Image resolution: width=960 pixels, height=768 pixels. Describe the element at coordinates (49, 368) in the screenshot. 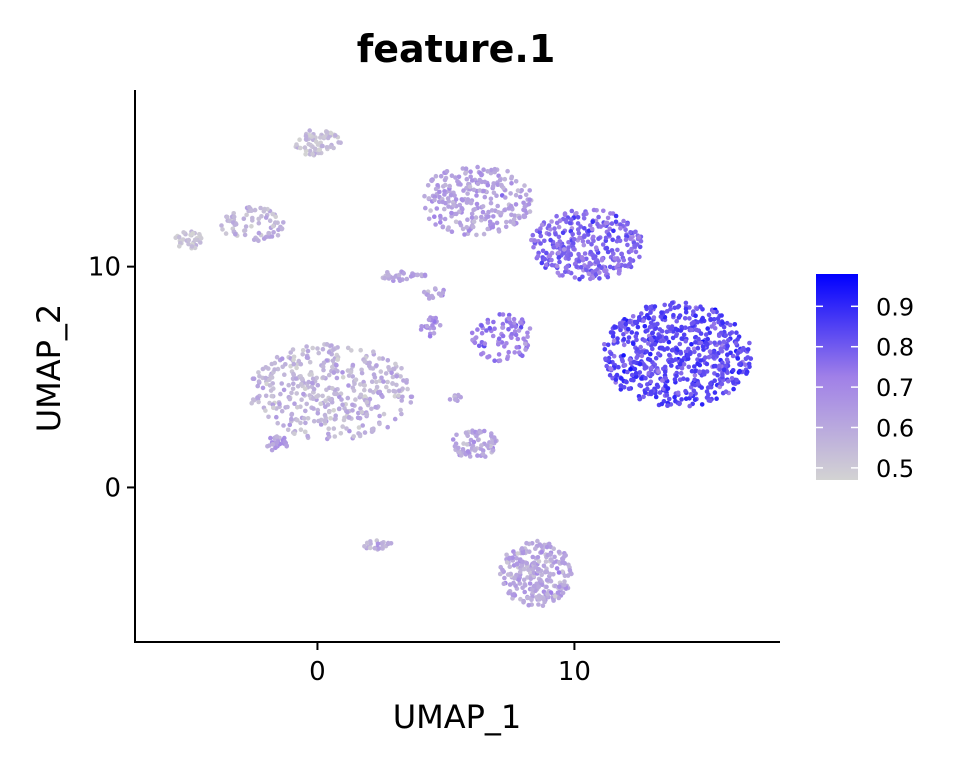

I see `y-axis-title: UMAP_2` at that location.